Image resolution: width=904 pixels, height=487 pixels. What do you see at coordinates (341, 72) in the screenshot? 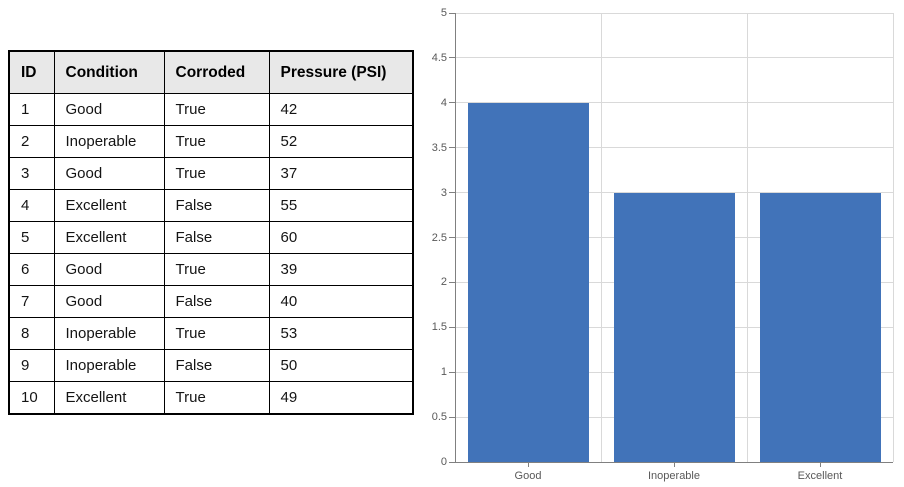
I see `column-header: Pressure (PSI)` at bounding box center [341, 72].